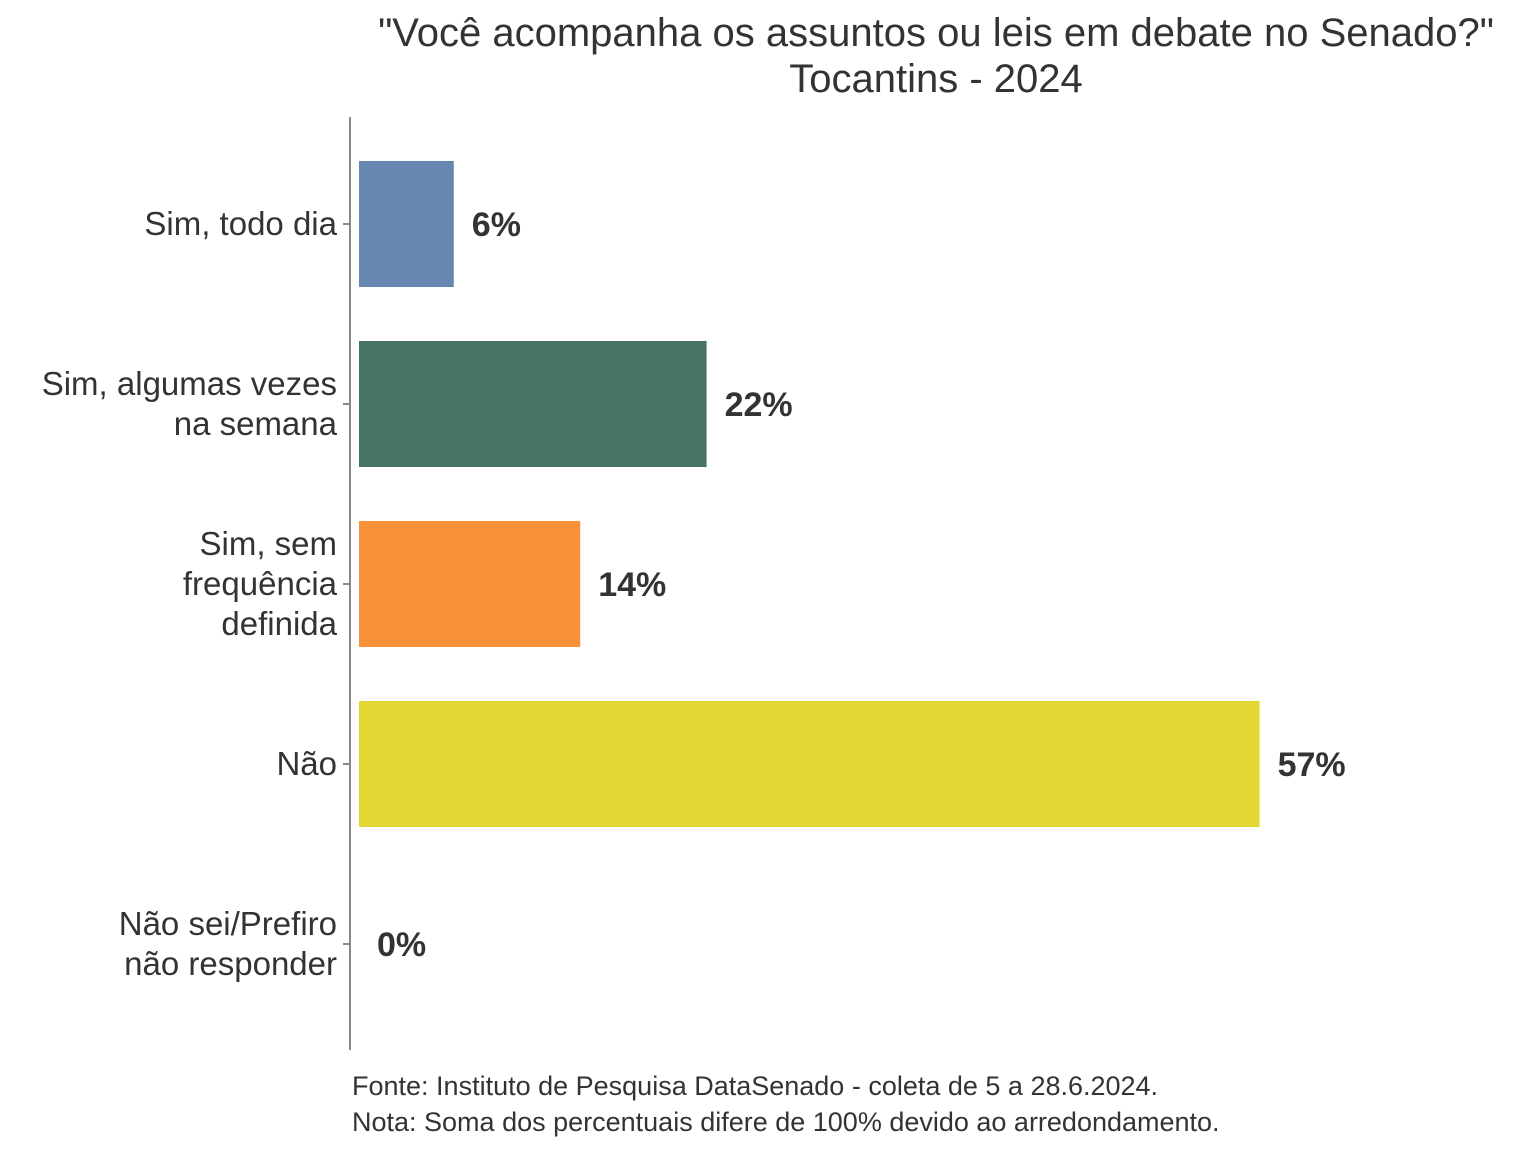 This screenshot has height=1152, width=1536. What do you see at coordinates (632, 585) in the screenshot?
I see `data-label: 14%` at bounding box center [632, 585].